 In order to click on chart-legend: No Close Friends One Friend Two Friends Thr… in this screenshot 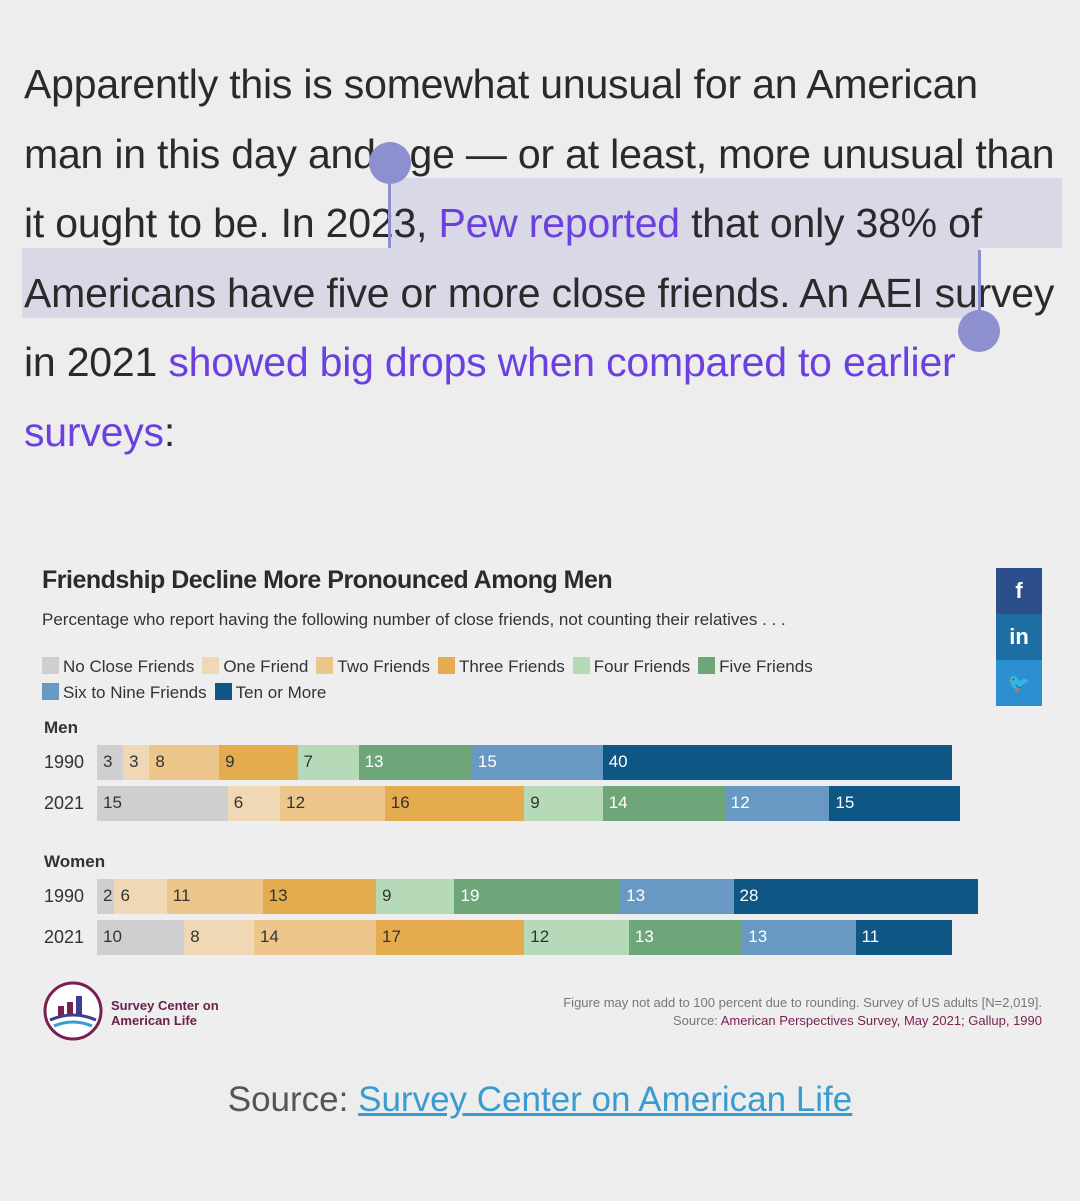, I will do `click(512, 680)`.